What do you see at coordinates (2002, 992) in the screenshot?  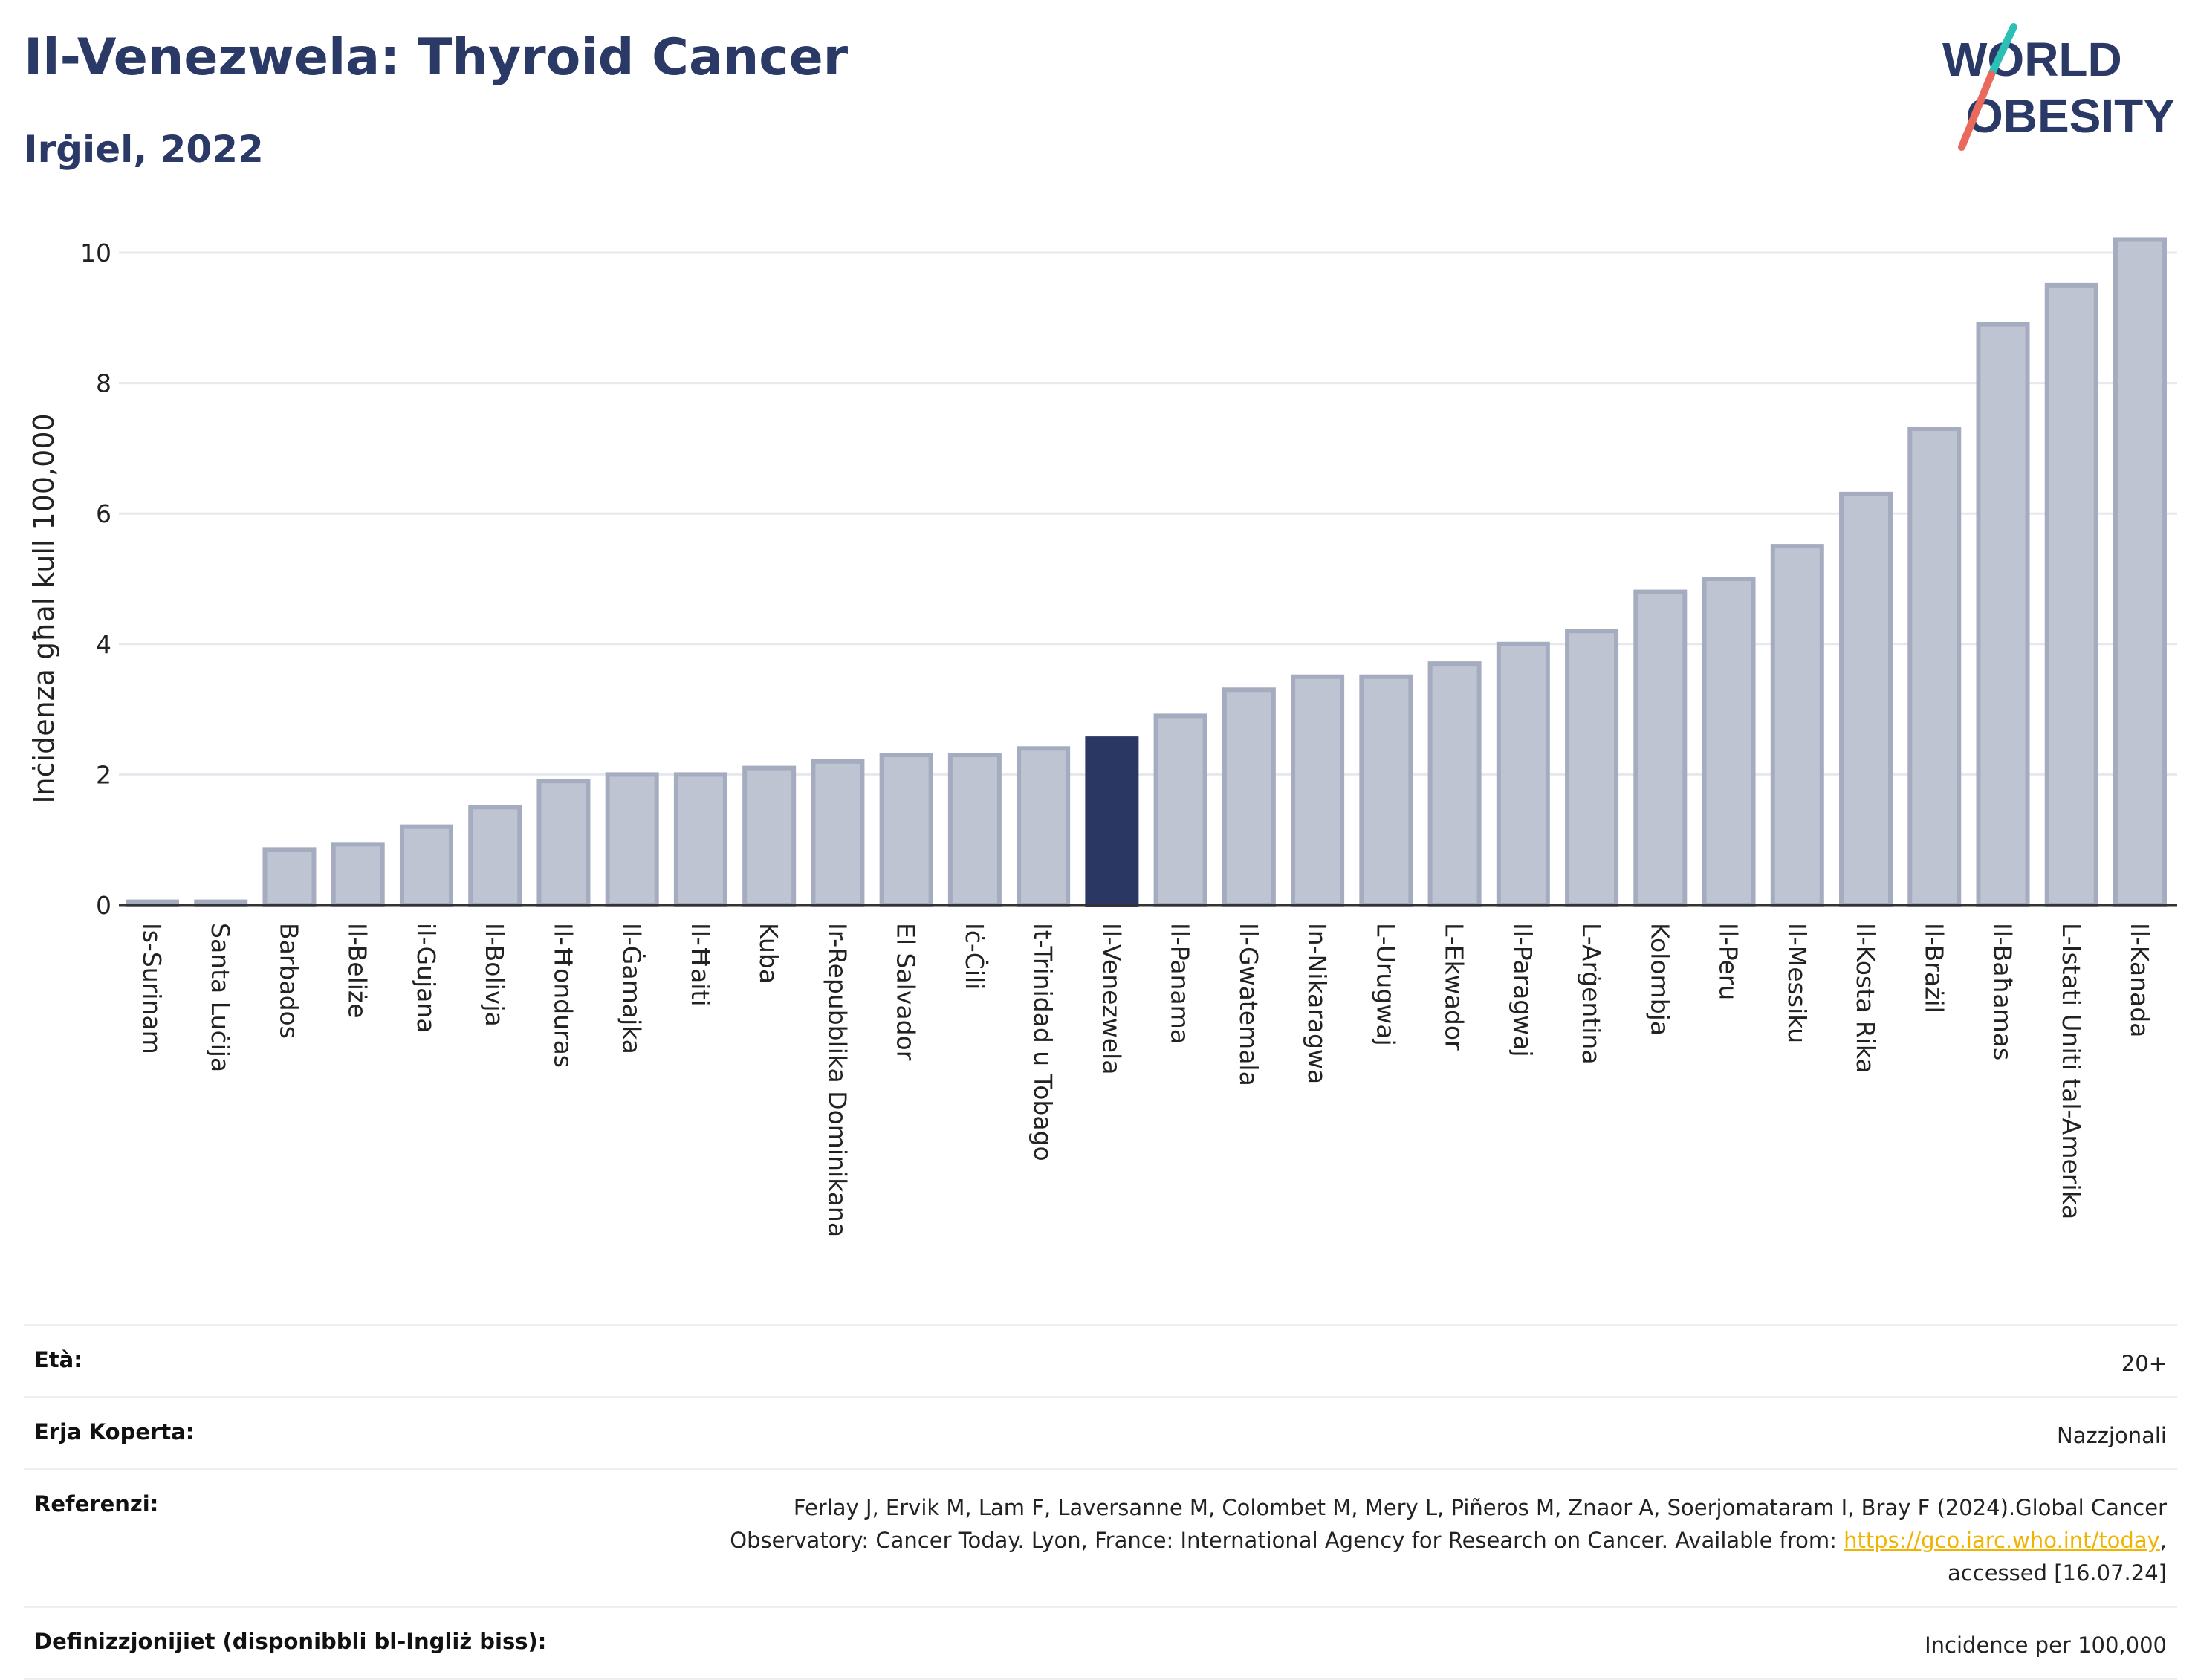 I see `category-label: Il-Baħamas` at bounding box center [2002, 992].